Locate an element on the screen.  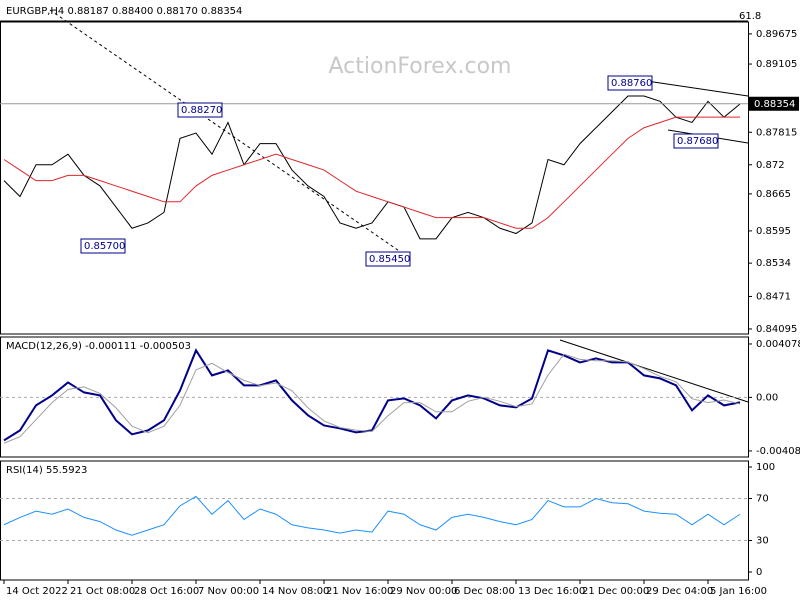
y-tick-label: 0.87815 is located at coordinates (776, 132).